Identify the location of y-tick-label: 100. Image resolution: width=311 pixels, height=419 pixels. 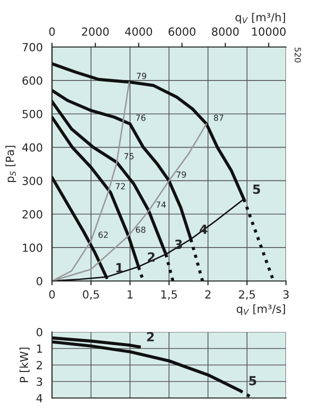
(32, 248).